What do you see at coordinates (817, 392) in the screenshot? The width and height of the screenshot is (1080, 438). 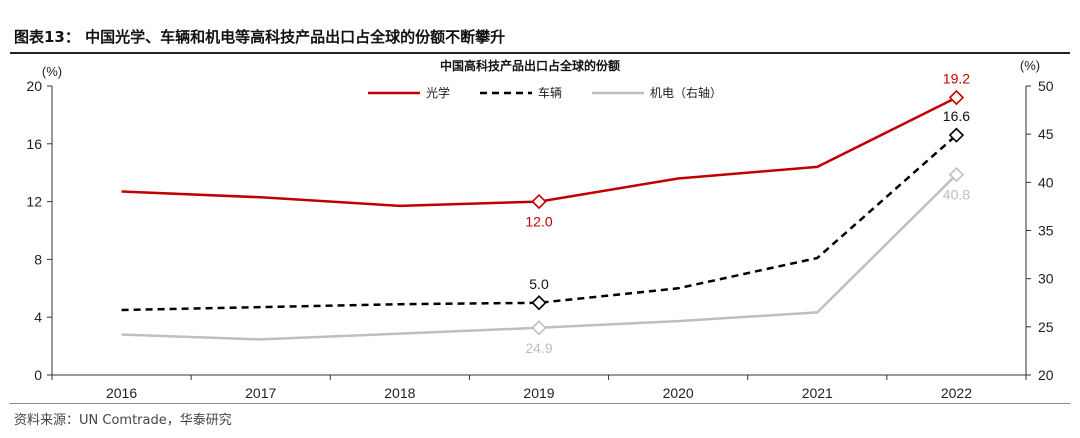 I see `x-tick-label: 2021` at bounding box center [817, 392].